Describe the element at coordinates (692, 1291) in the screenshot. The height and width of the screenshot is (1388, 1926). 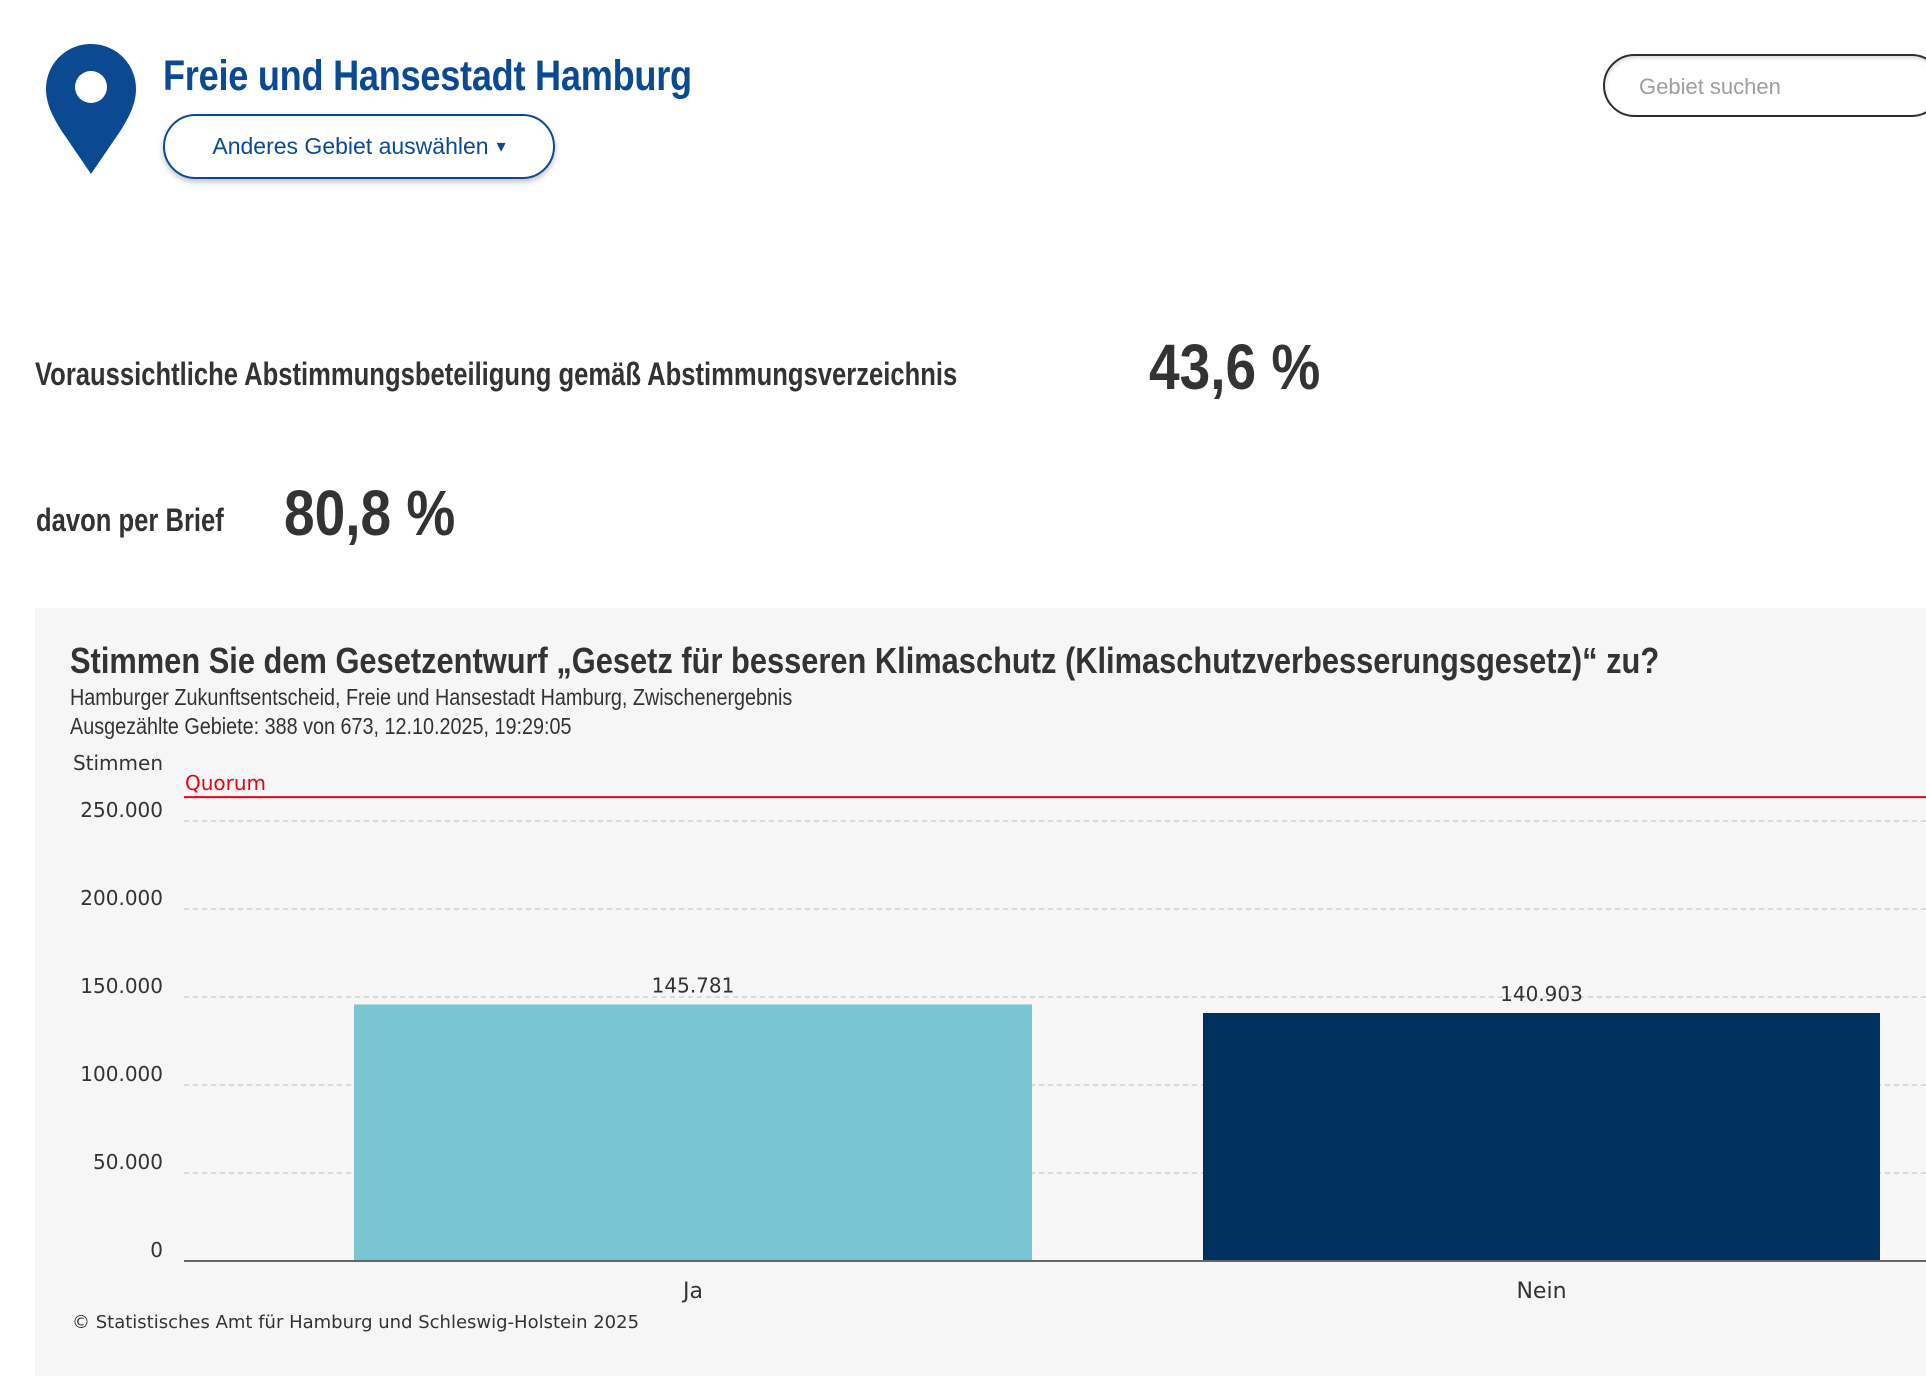
I see `x-tick-label-ja: Ja` at that location.